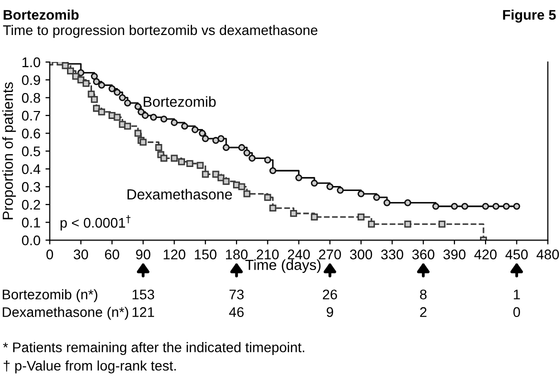 Image resolution: width=559 pixels, height=383 pixels. Describe the element at coordinates (95, 222) in the screenshot. I see `annotation: p < 0.0001$^{†}$` at that location.